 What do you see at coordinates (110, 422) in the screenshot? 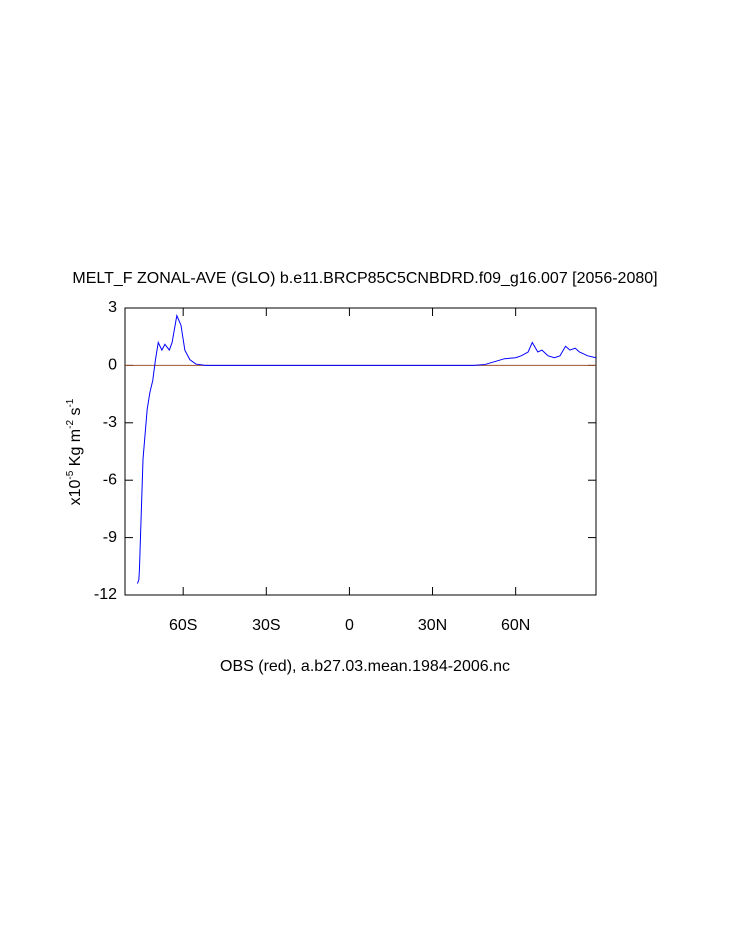
I see `y-tick-label: -3` at bounding box center [110, 422].